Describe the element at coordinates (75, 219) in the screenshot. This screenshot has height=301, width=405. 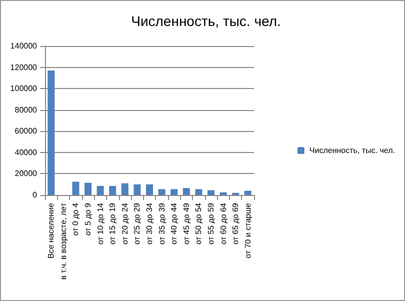
I see `x-tick-label: от 0 до 4` at that location.